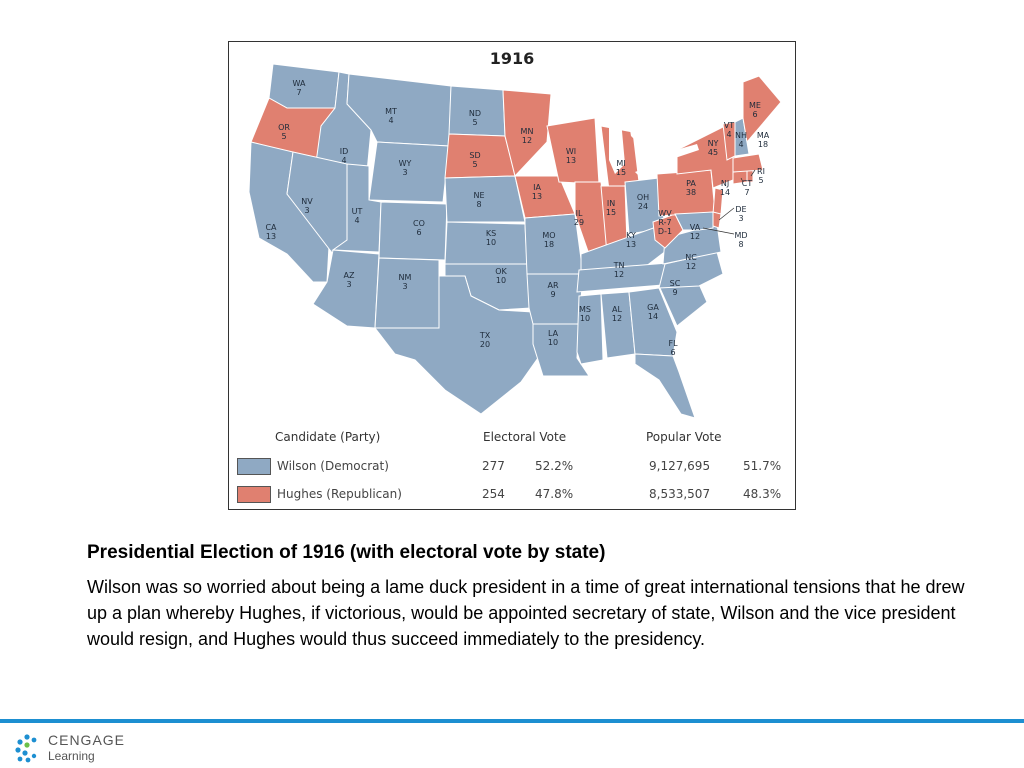 Image resolution: width=1024 pixels, height=768 pixels. I want to click on state-label-co: CO 6, so click(419, 228).